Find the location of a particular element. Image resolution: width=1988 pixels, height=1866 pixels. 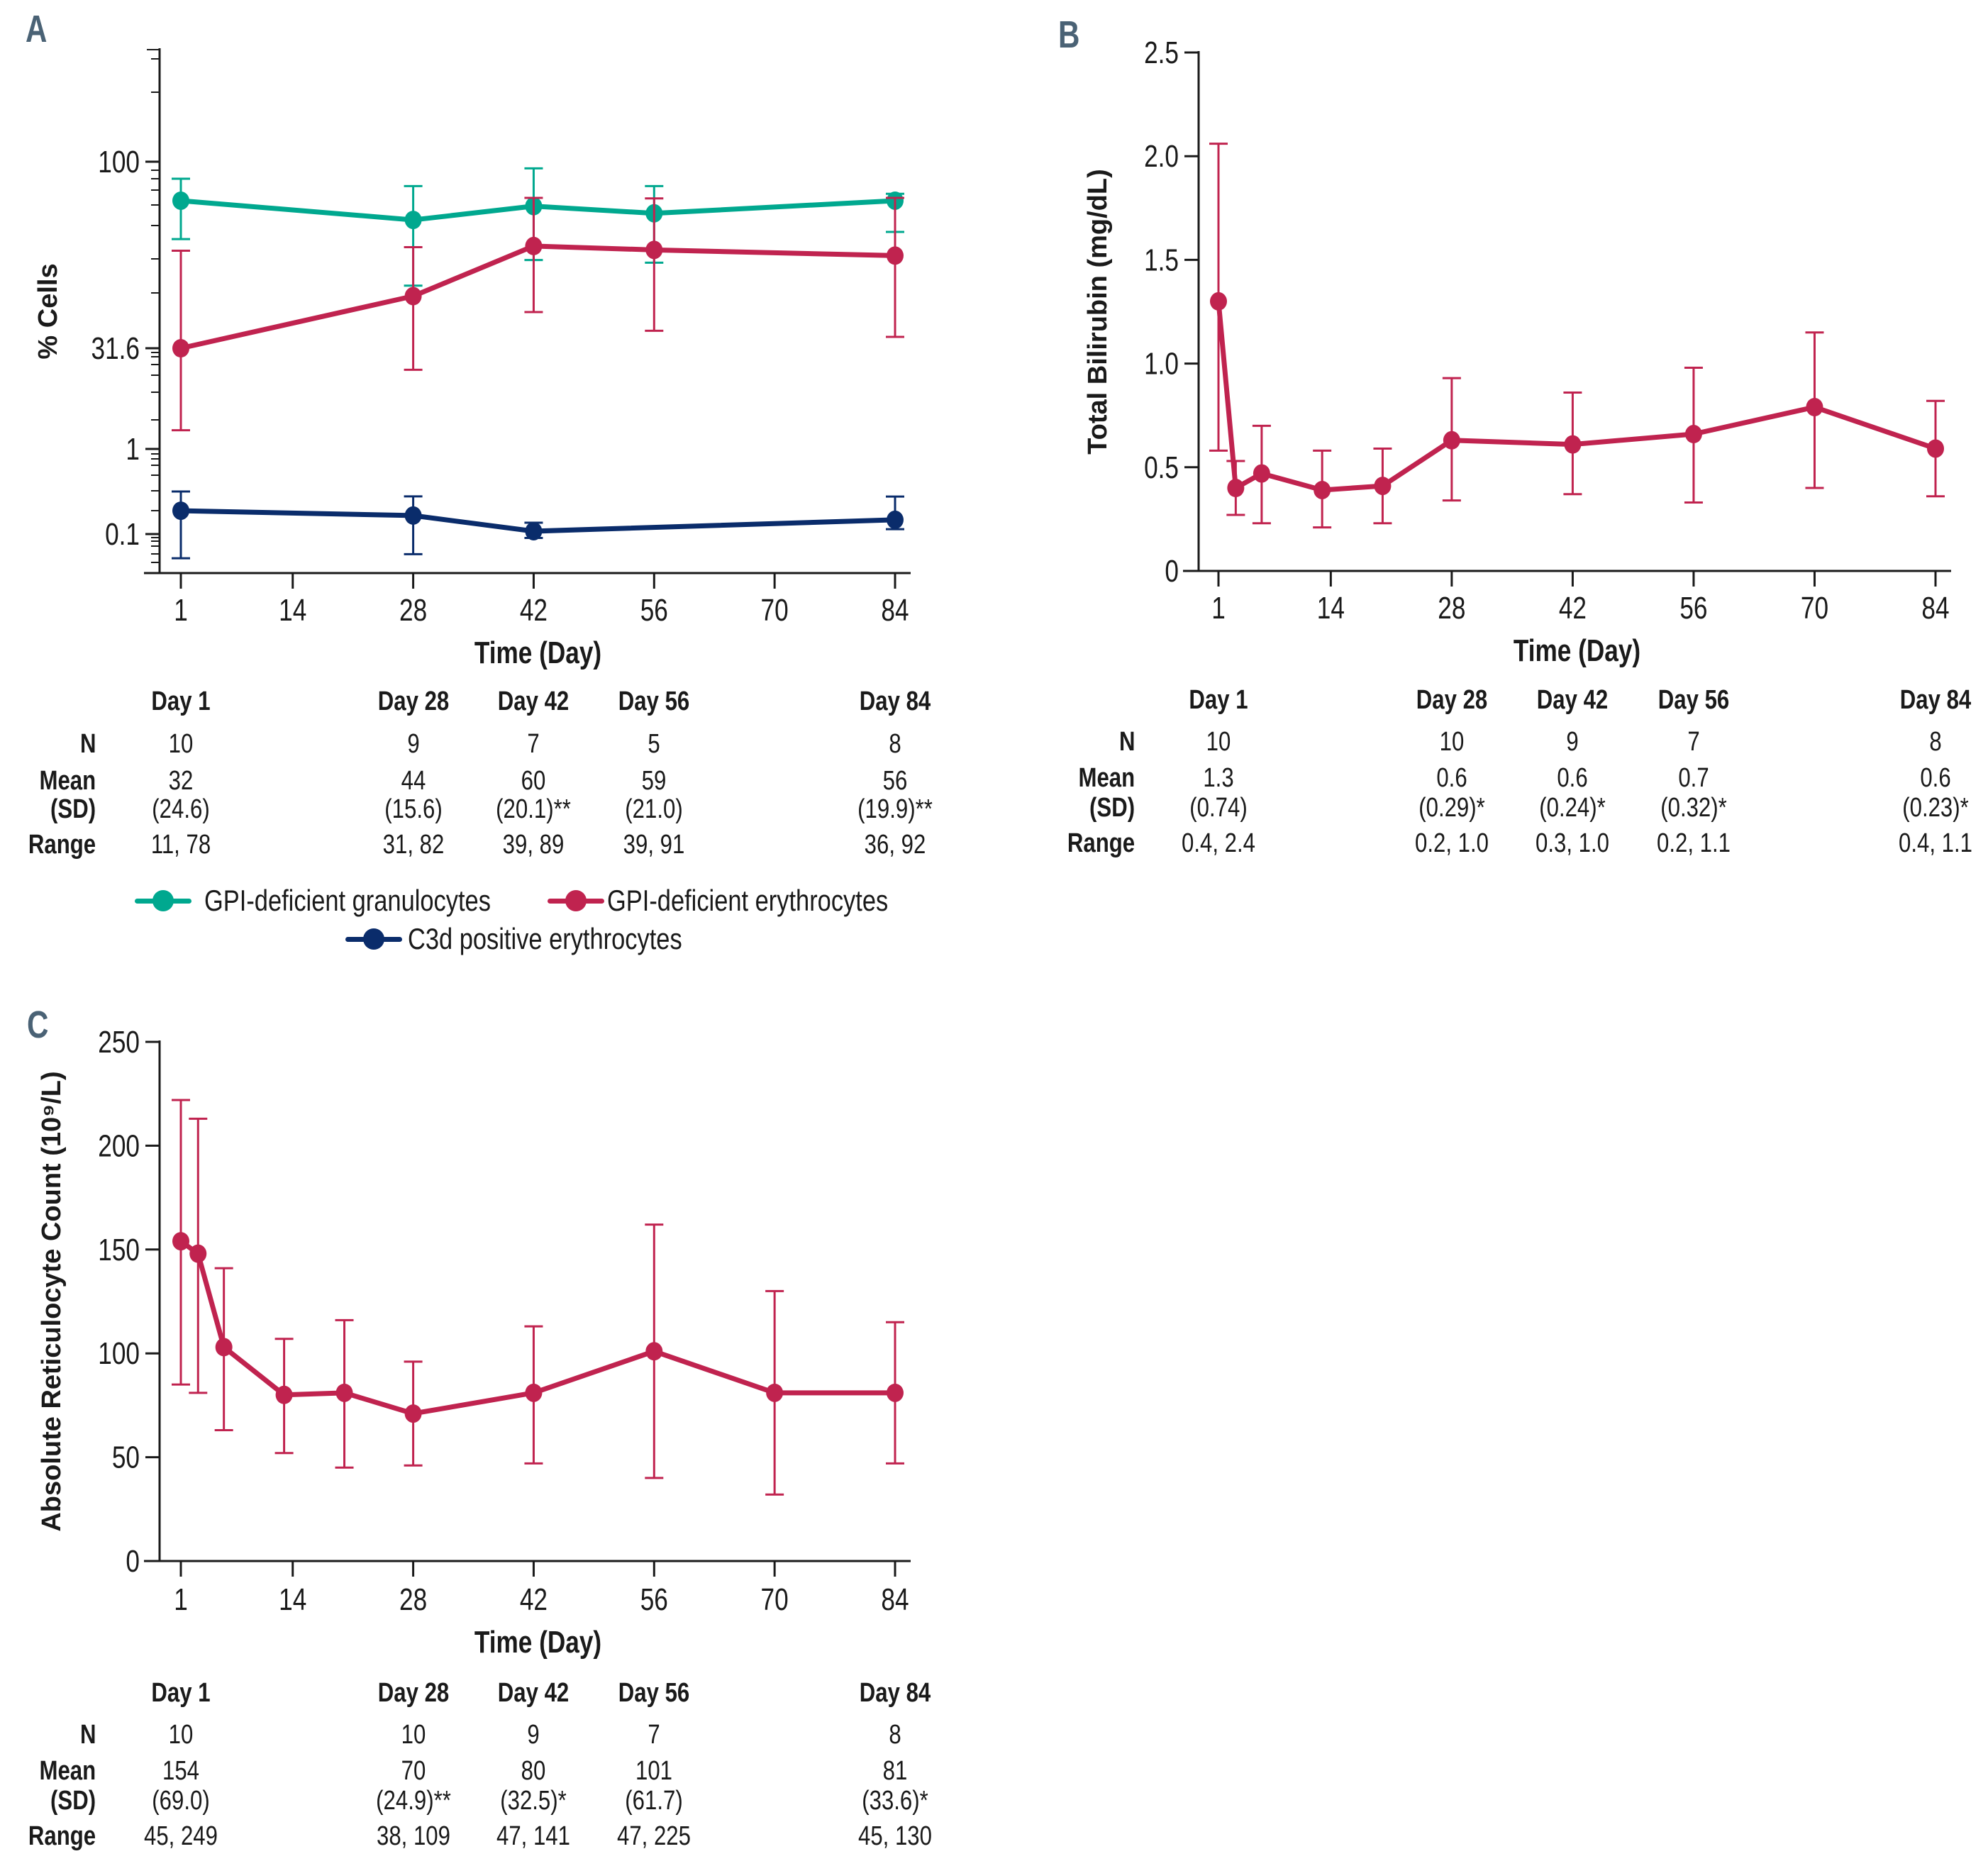

y-axis-label: Total Bilirubin (mg/dL) is located at coordinates (1098, 311).